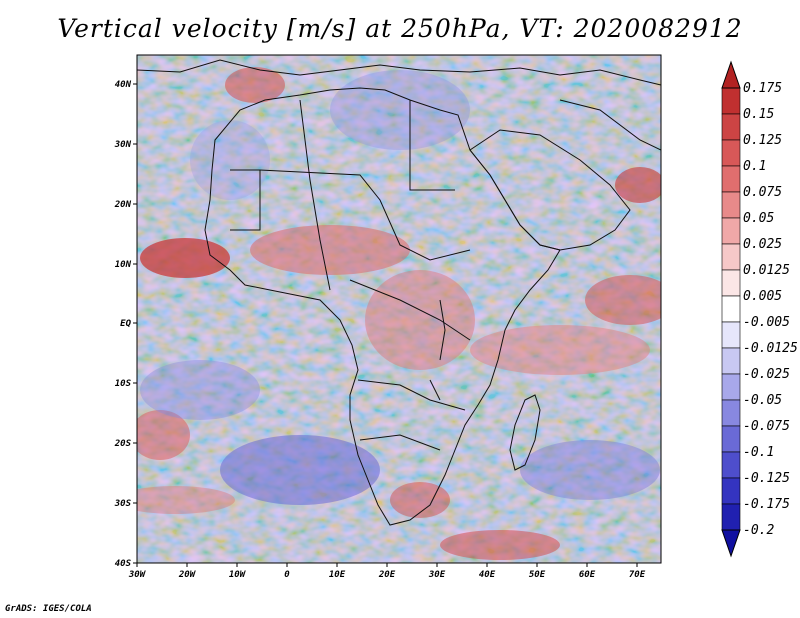  I want to click on great-lakes, so click(437, 350).